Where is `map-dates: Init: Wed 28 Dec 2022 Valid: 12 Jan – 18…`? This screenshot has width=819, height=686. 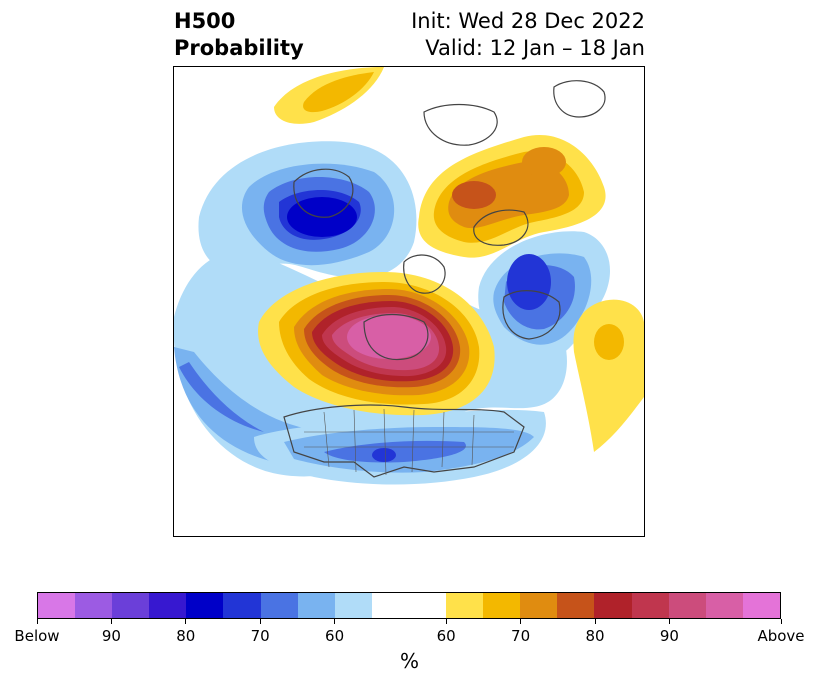
map-dates: Init: Wed 28 Dec 2022 Valid: 12 Jan – 18… is located at coordinates (528, 35).